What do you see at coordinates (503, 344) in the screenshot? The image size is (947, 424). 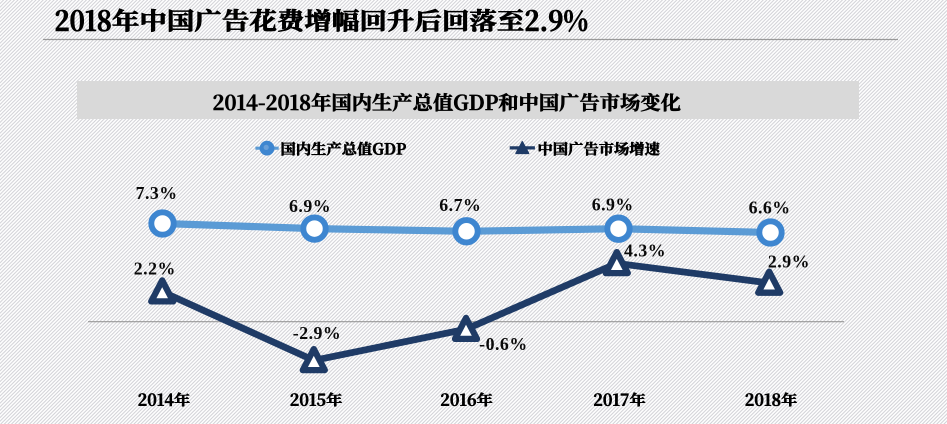 I see `svg-text: -0.6%` at bounding box center [503, 344].